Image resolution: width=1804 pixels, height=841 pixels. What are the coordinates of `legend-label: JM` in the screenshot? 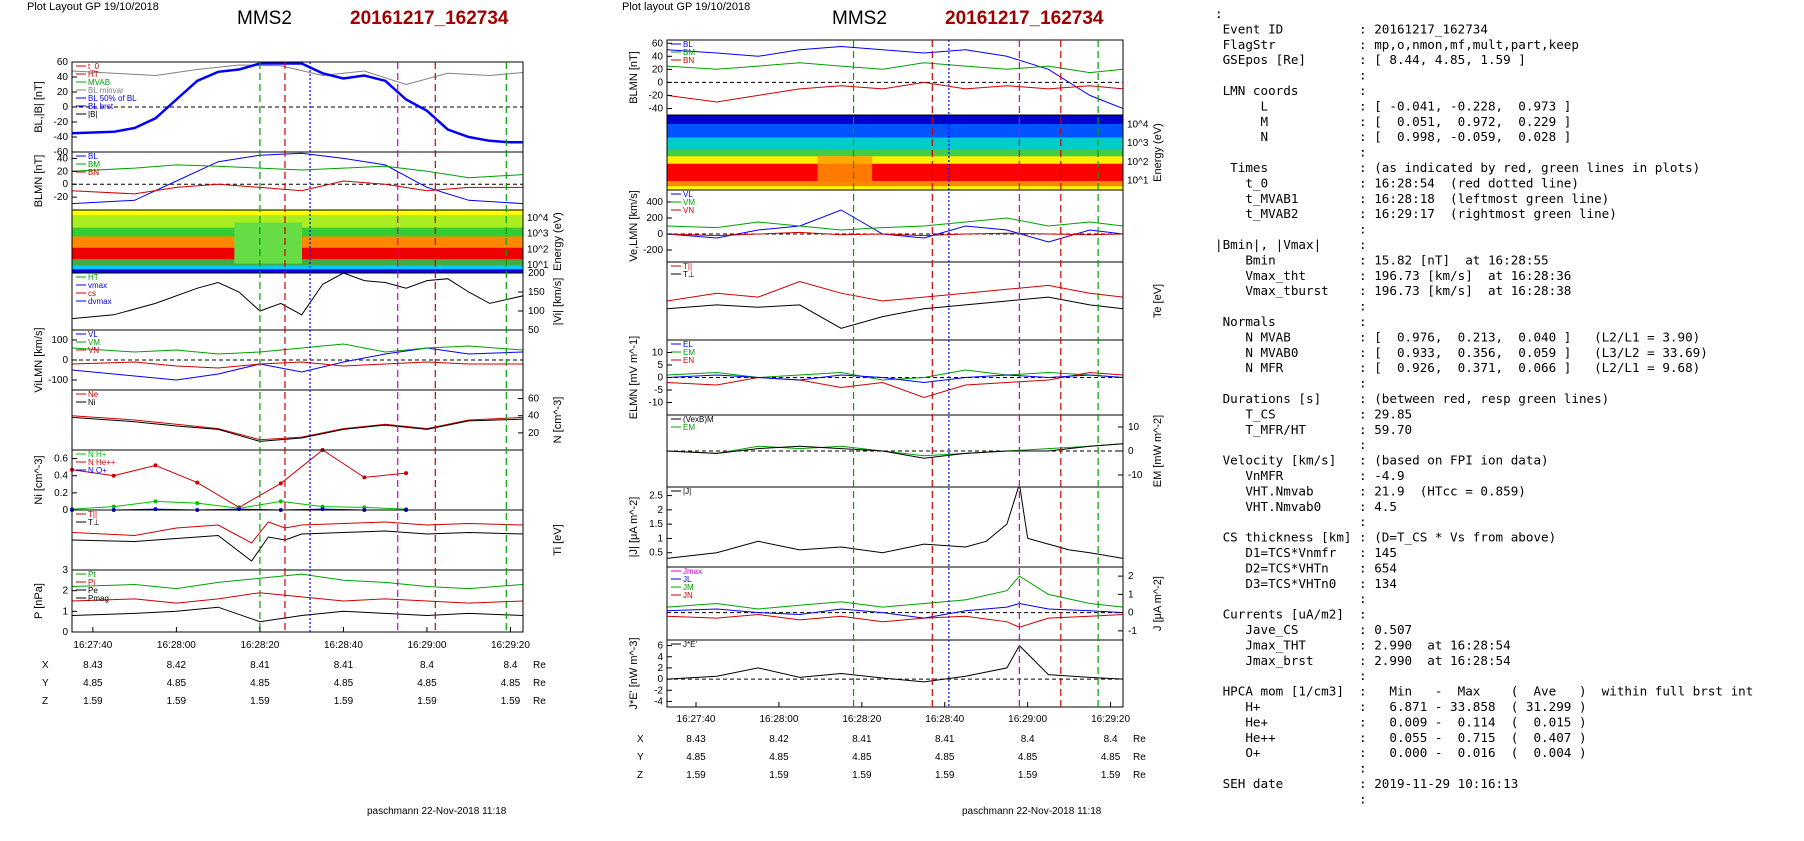 It's located at (688, 587).